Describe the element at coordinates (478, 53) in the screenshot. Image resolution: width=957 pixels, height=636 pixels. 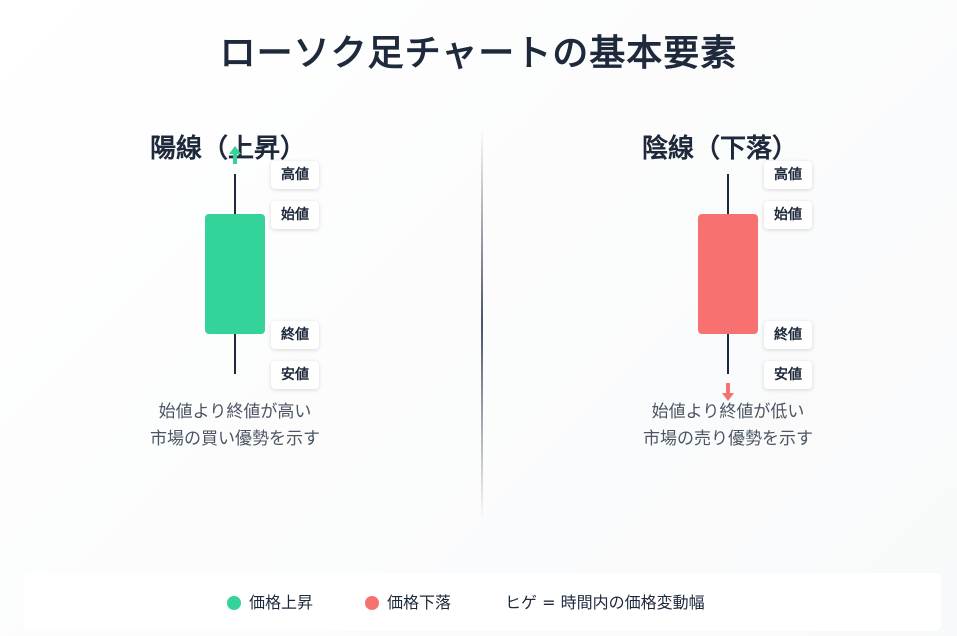
I see `page-title: ローソク足チャートの基本要素` at that location.